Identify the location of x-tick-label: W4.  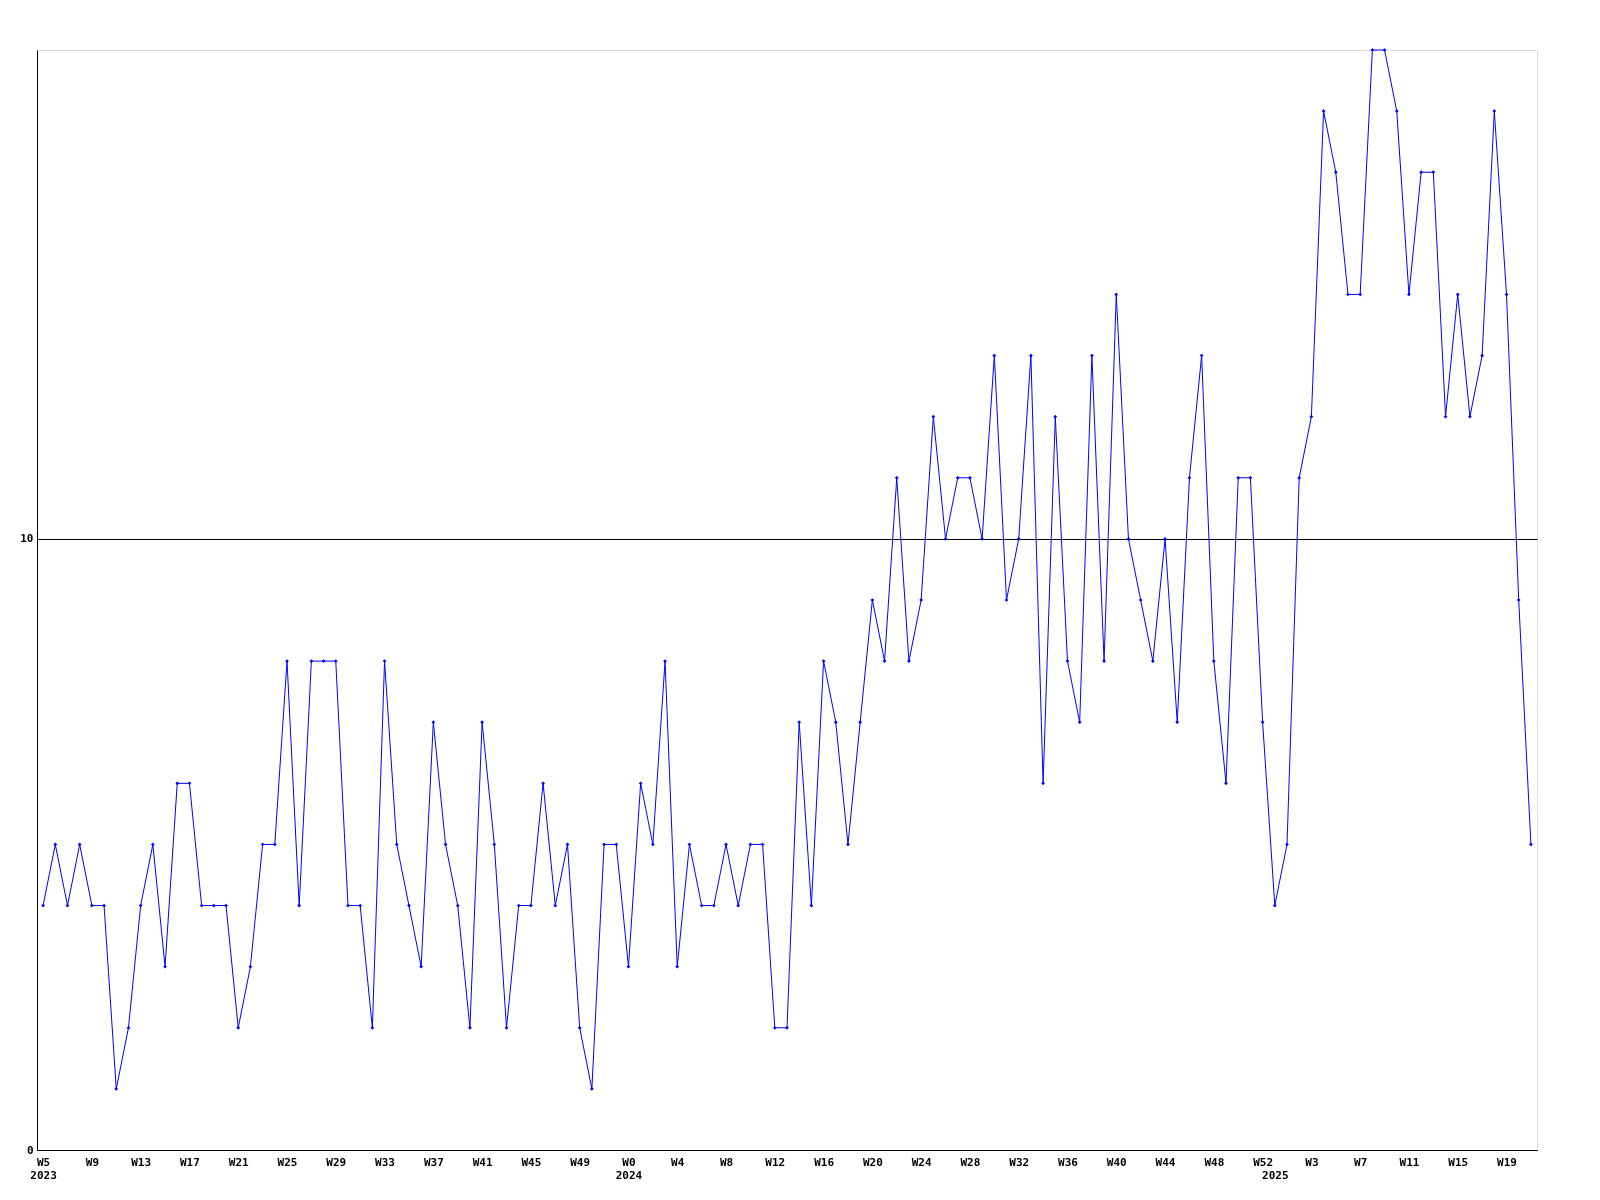
(678, 1162).